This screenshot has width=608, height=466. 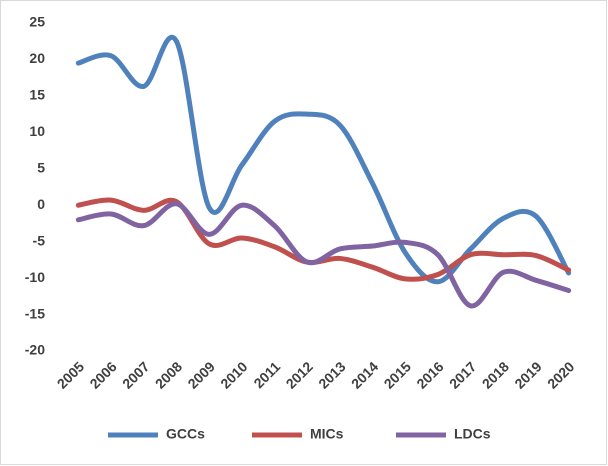 I want to click on y-tick-label: -5, so click(x=39, y=240).